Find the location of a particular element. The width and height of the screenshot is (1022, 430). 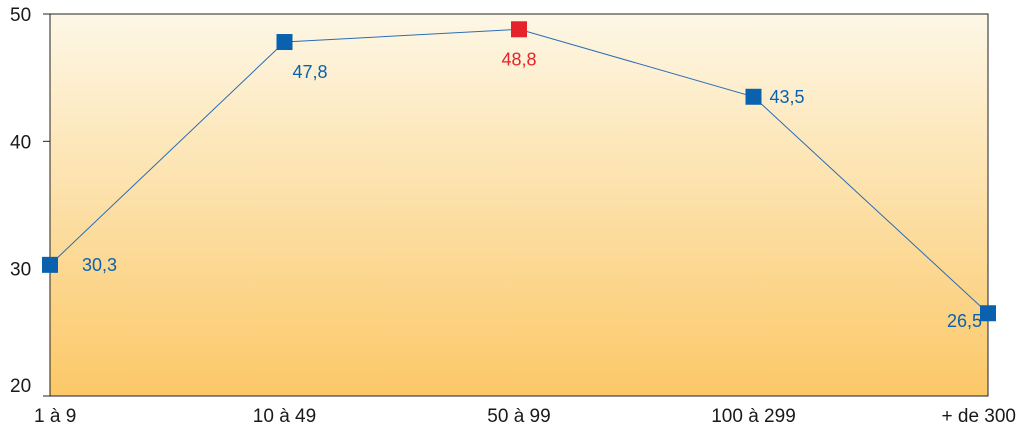

x-tick-label: + de 300 is located at coordinates (979, 416).